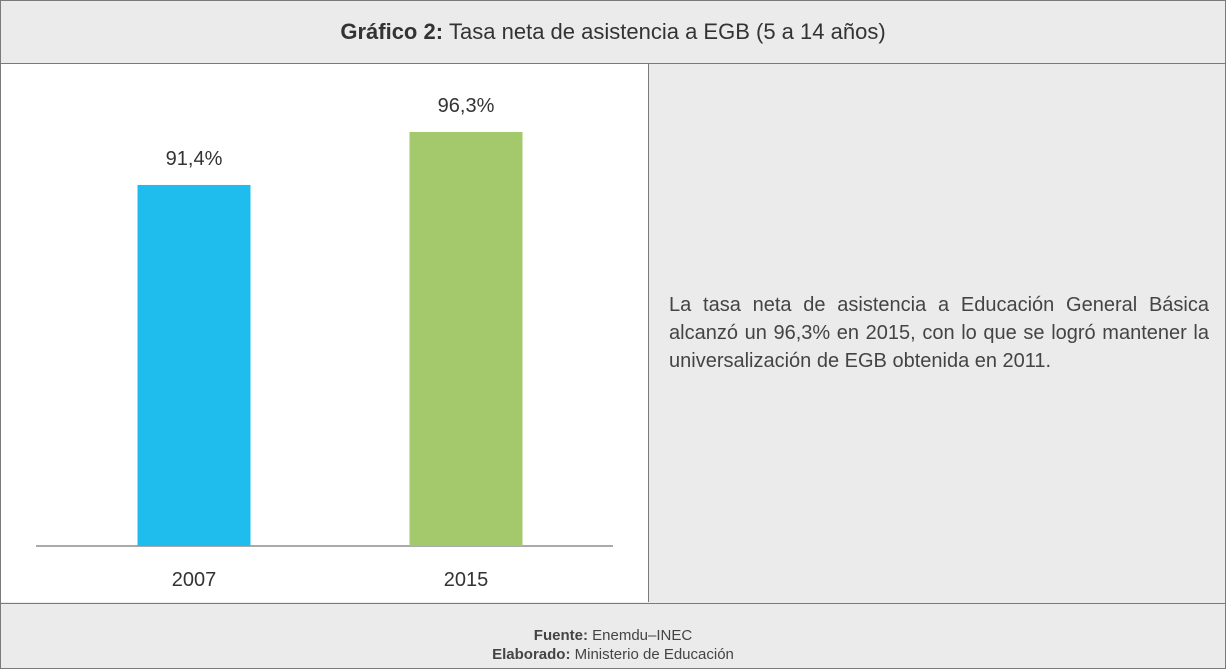  I want to click on x-tick-label: 2015, so click(466, 580).